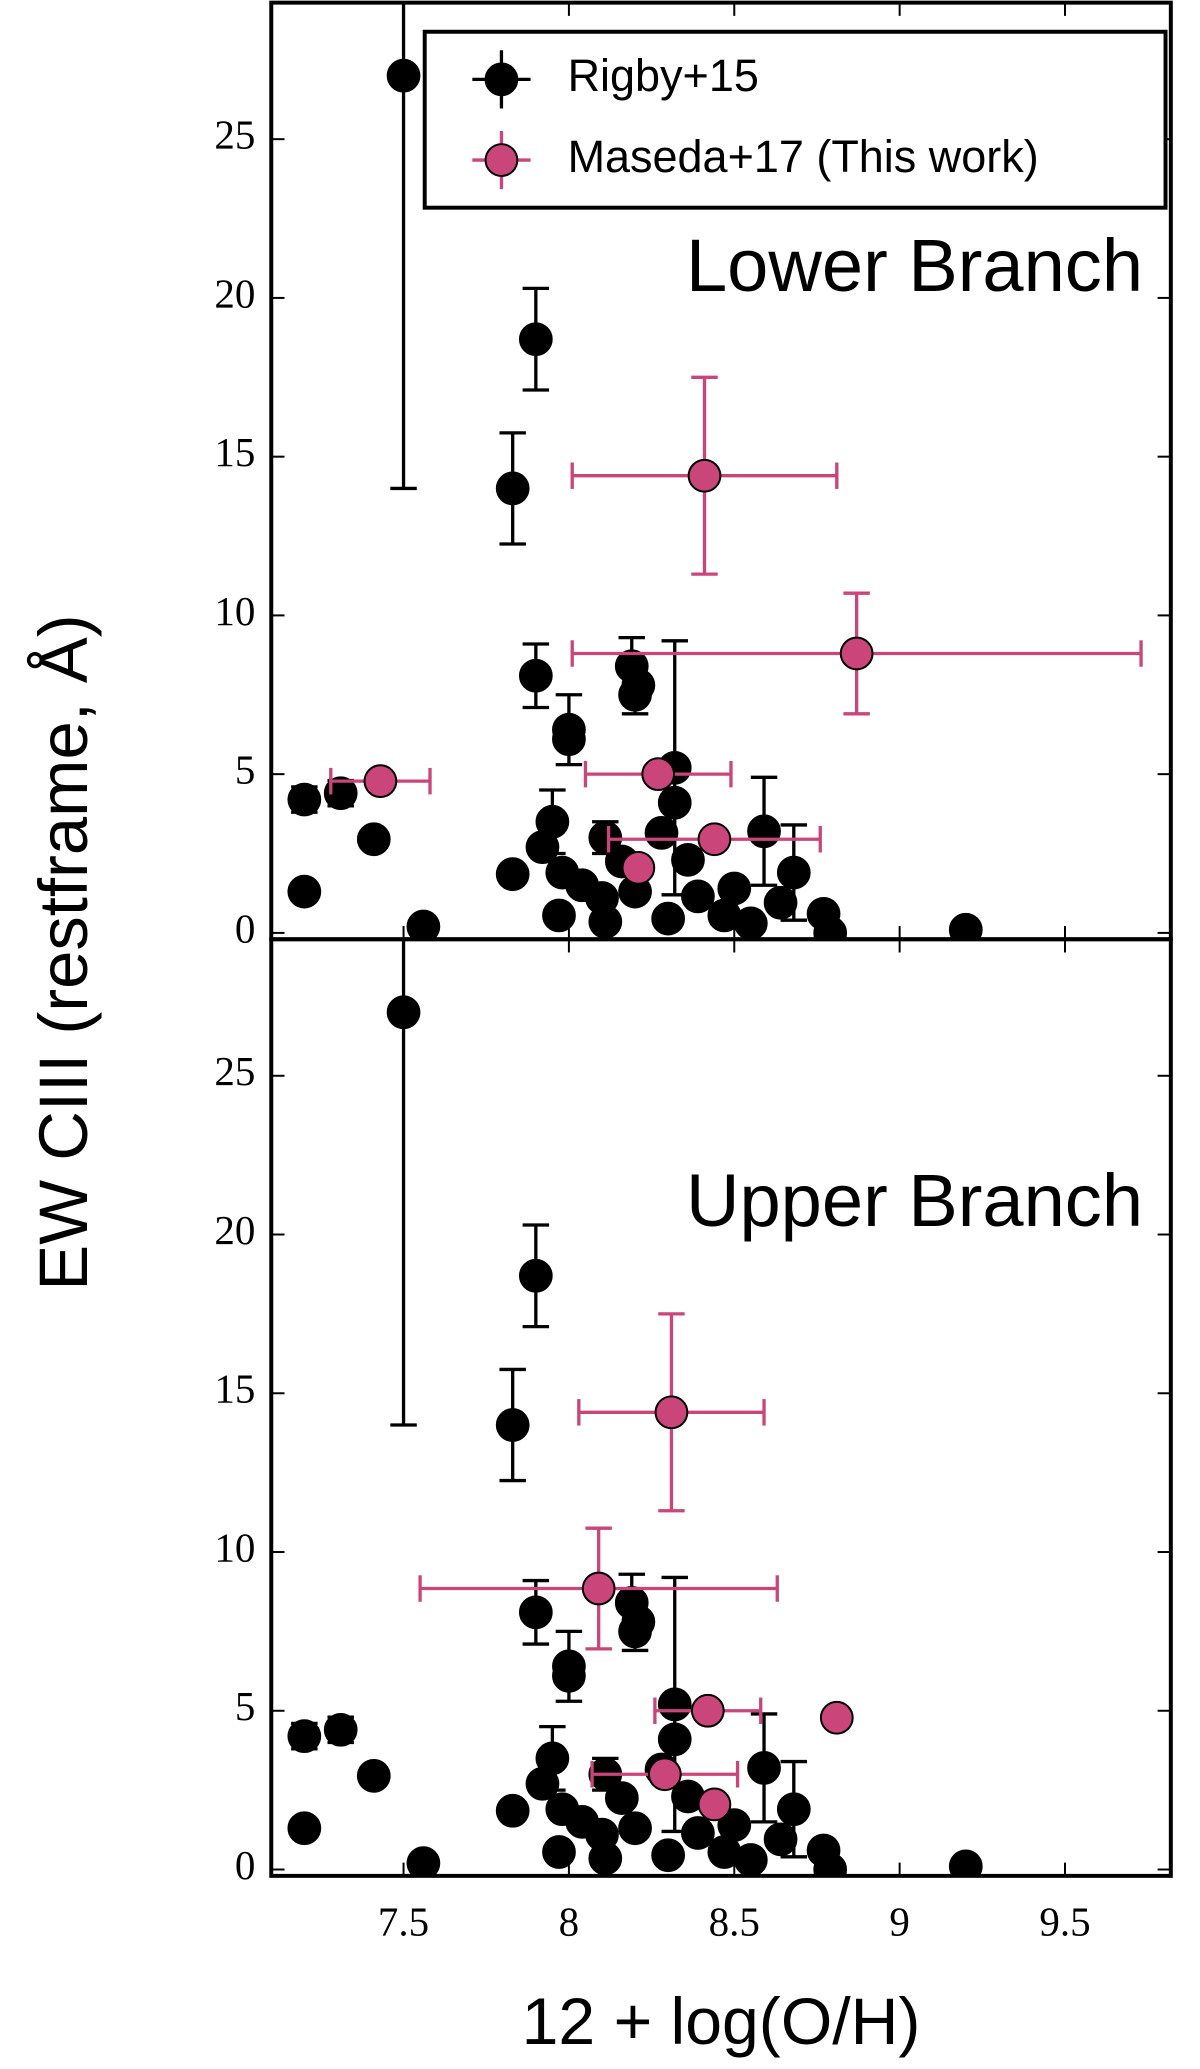 The image size is (1200, 2069). I want to click on x-tick-label: 9, so click(899, 1922).